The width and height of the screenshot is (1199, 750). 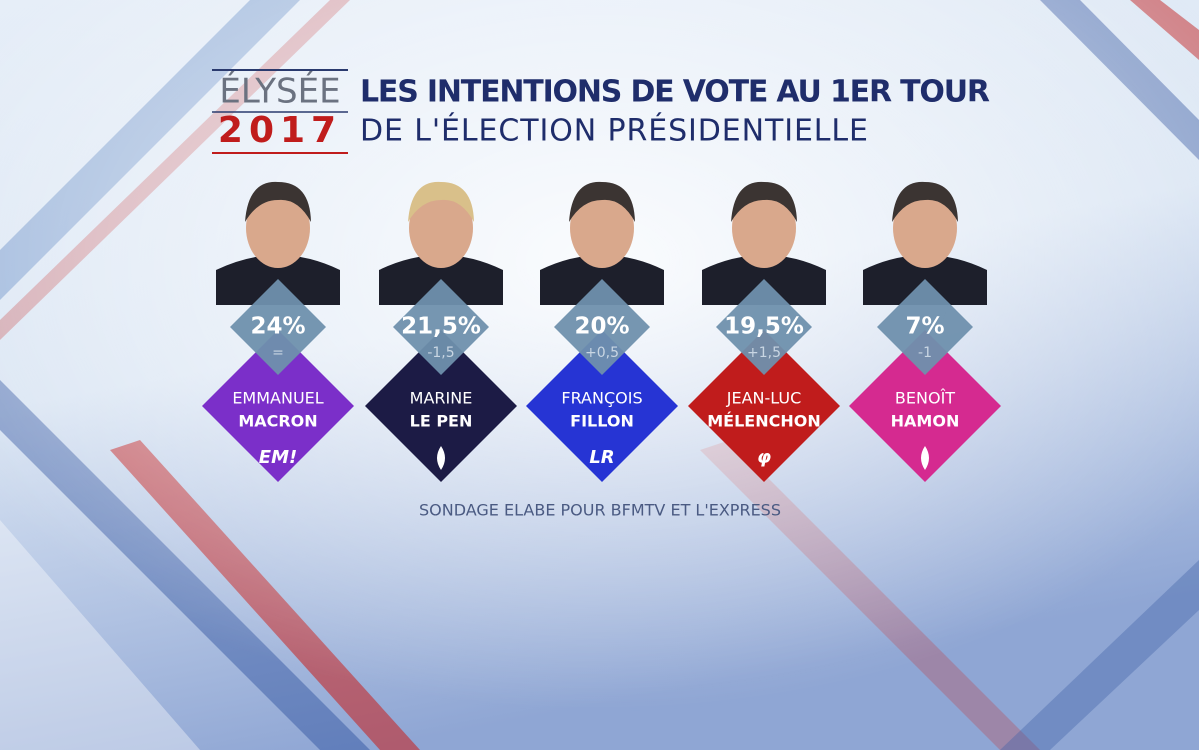 I want to click on brand-top: ÉLYSÉE, so click(x=279, y=91).